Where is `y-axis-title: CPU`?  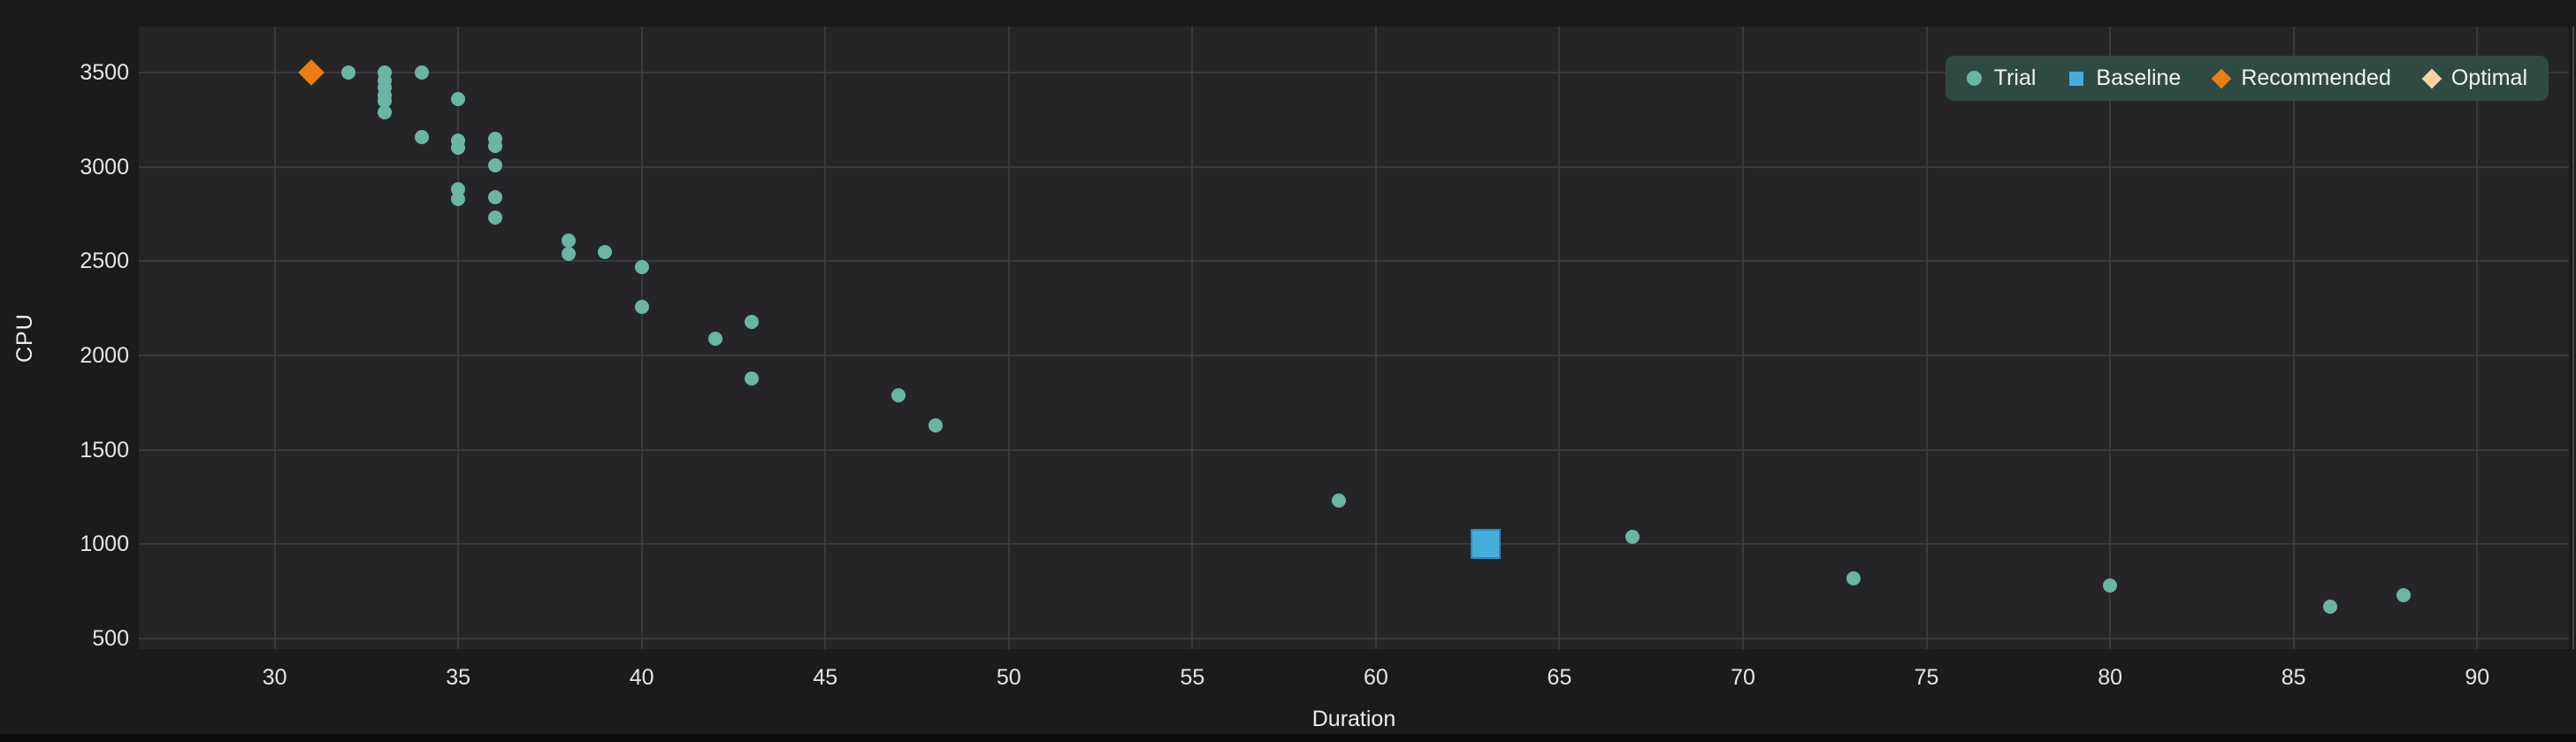
y-axis-title: CPU is located at coordinates (24, 338).